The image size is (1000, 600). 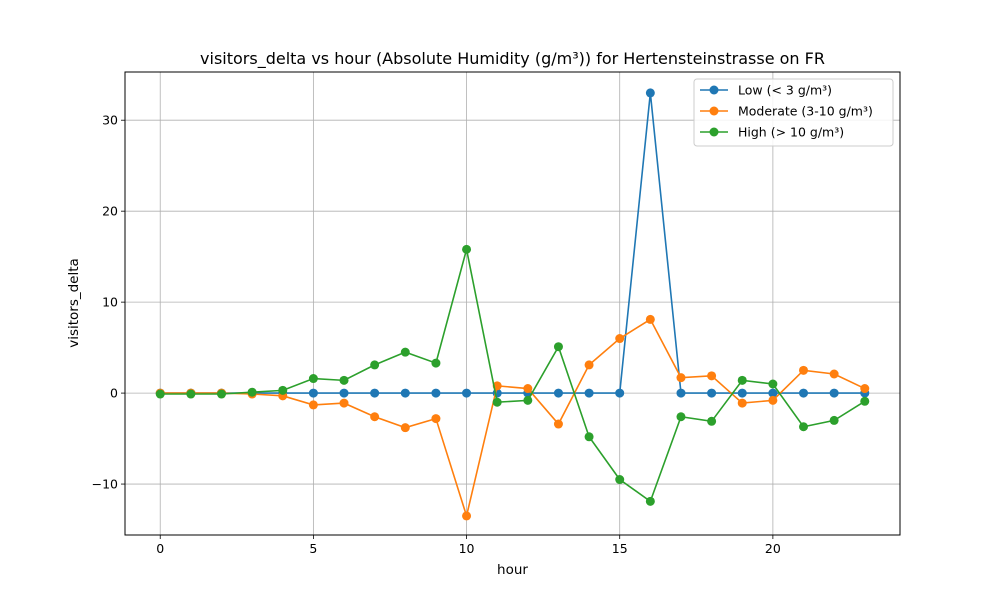 I want to click on y-axis: −10 0 10 20 30, so click(x=108, y=302).